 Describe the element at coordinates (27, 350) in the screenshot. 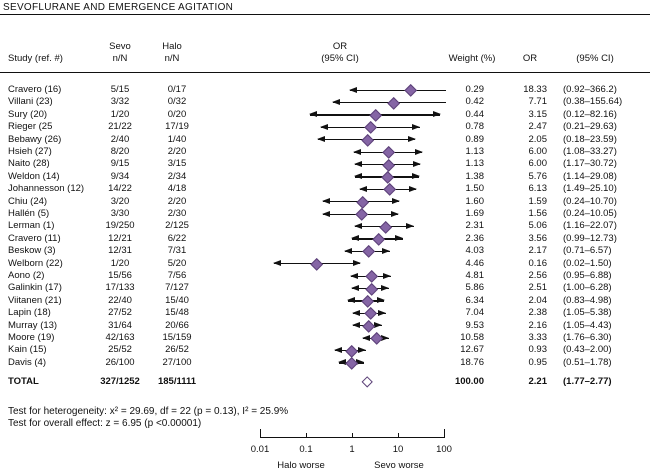

I see `study-cell: Kain (15)` at that location.